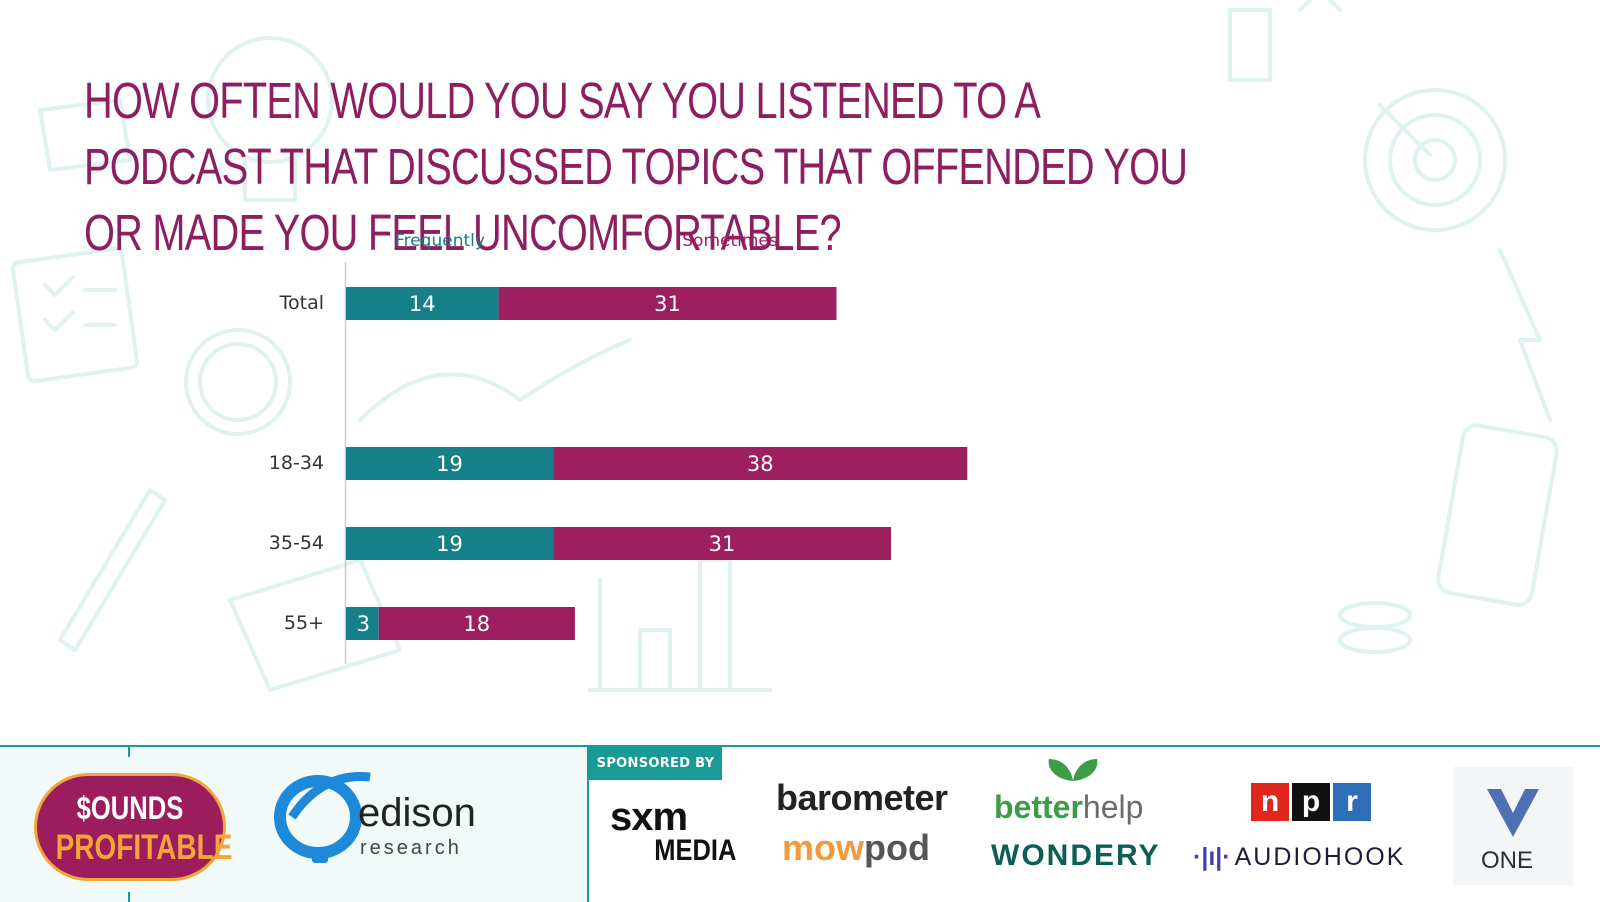 The height and width of the screenshot is (902, 1600). Describe the element at coordinates (322, 817) in the screenshot. I see `edison-swirl-icon` at that location.